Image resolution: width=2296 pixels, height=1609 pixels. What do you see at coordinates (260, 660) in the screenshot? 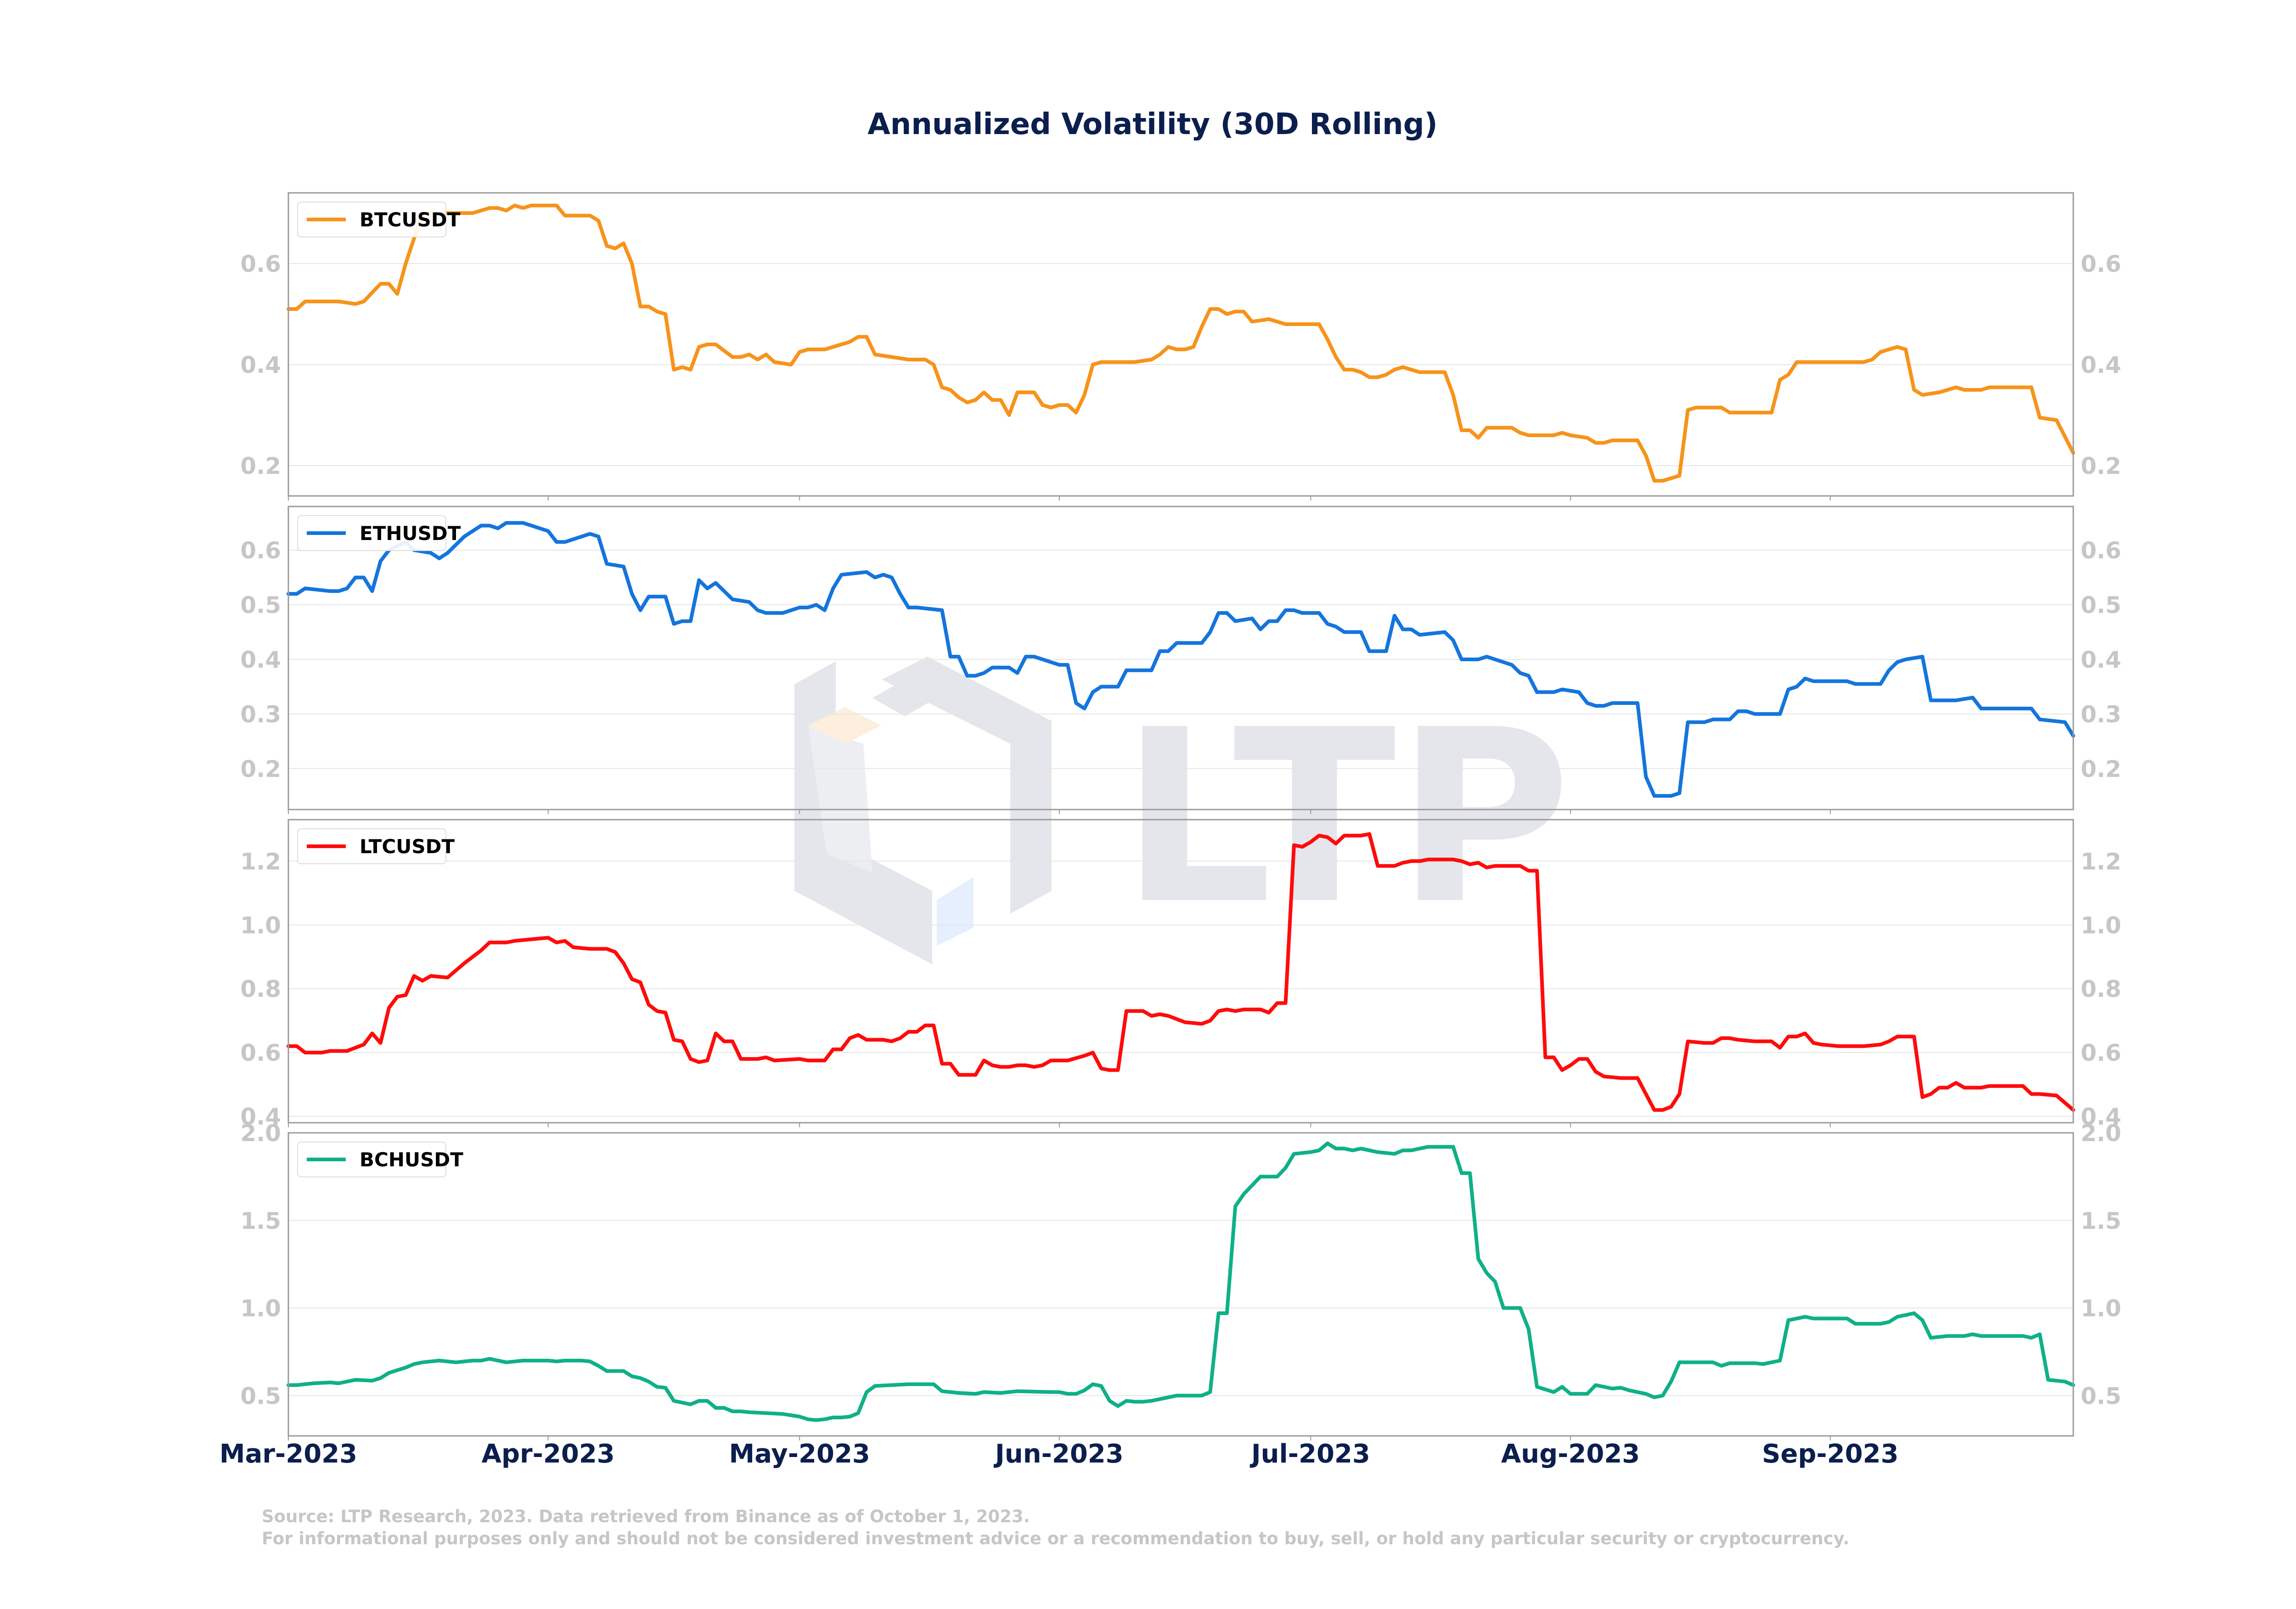
I see `y-tick-label-left-ethusdt-2: 0.4` at bounding box center [260, 660].